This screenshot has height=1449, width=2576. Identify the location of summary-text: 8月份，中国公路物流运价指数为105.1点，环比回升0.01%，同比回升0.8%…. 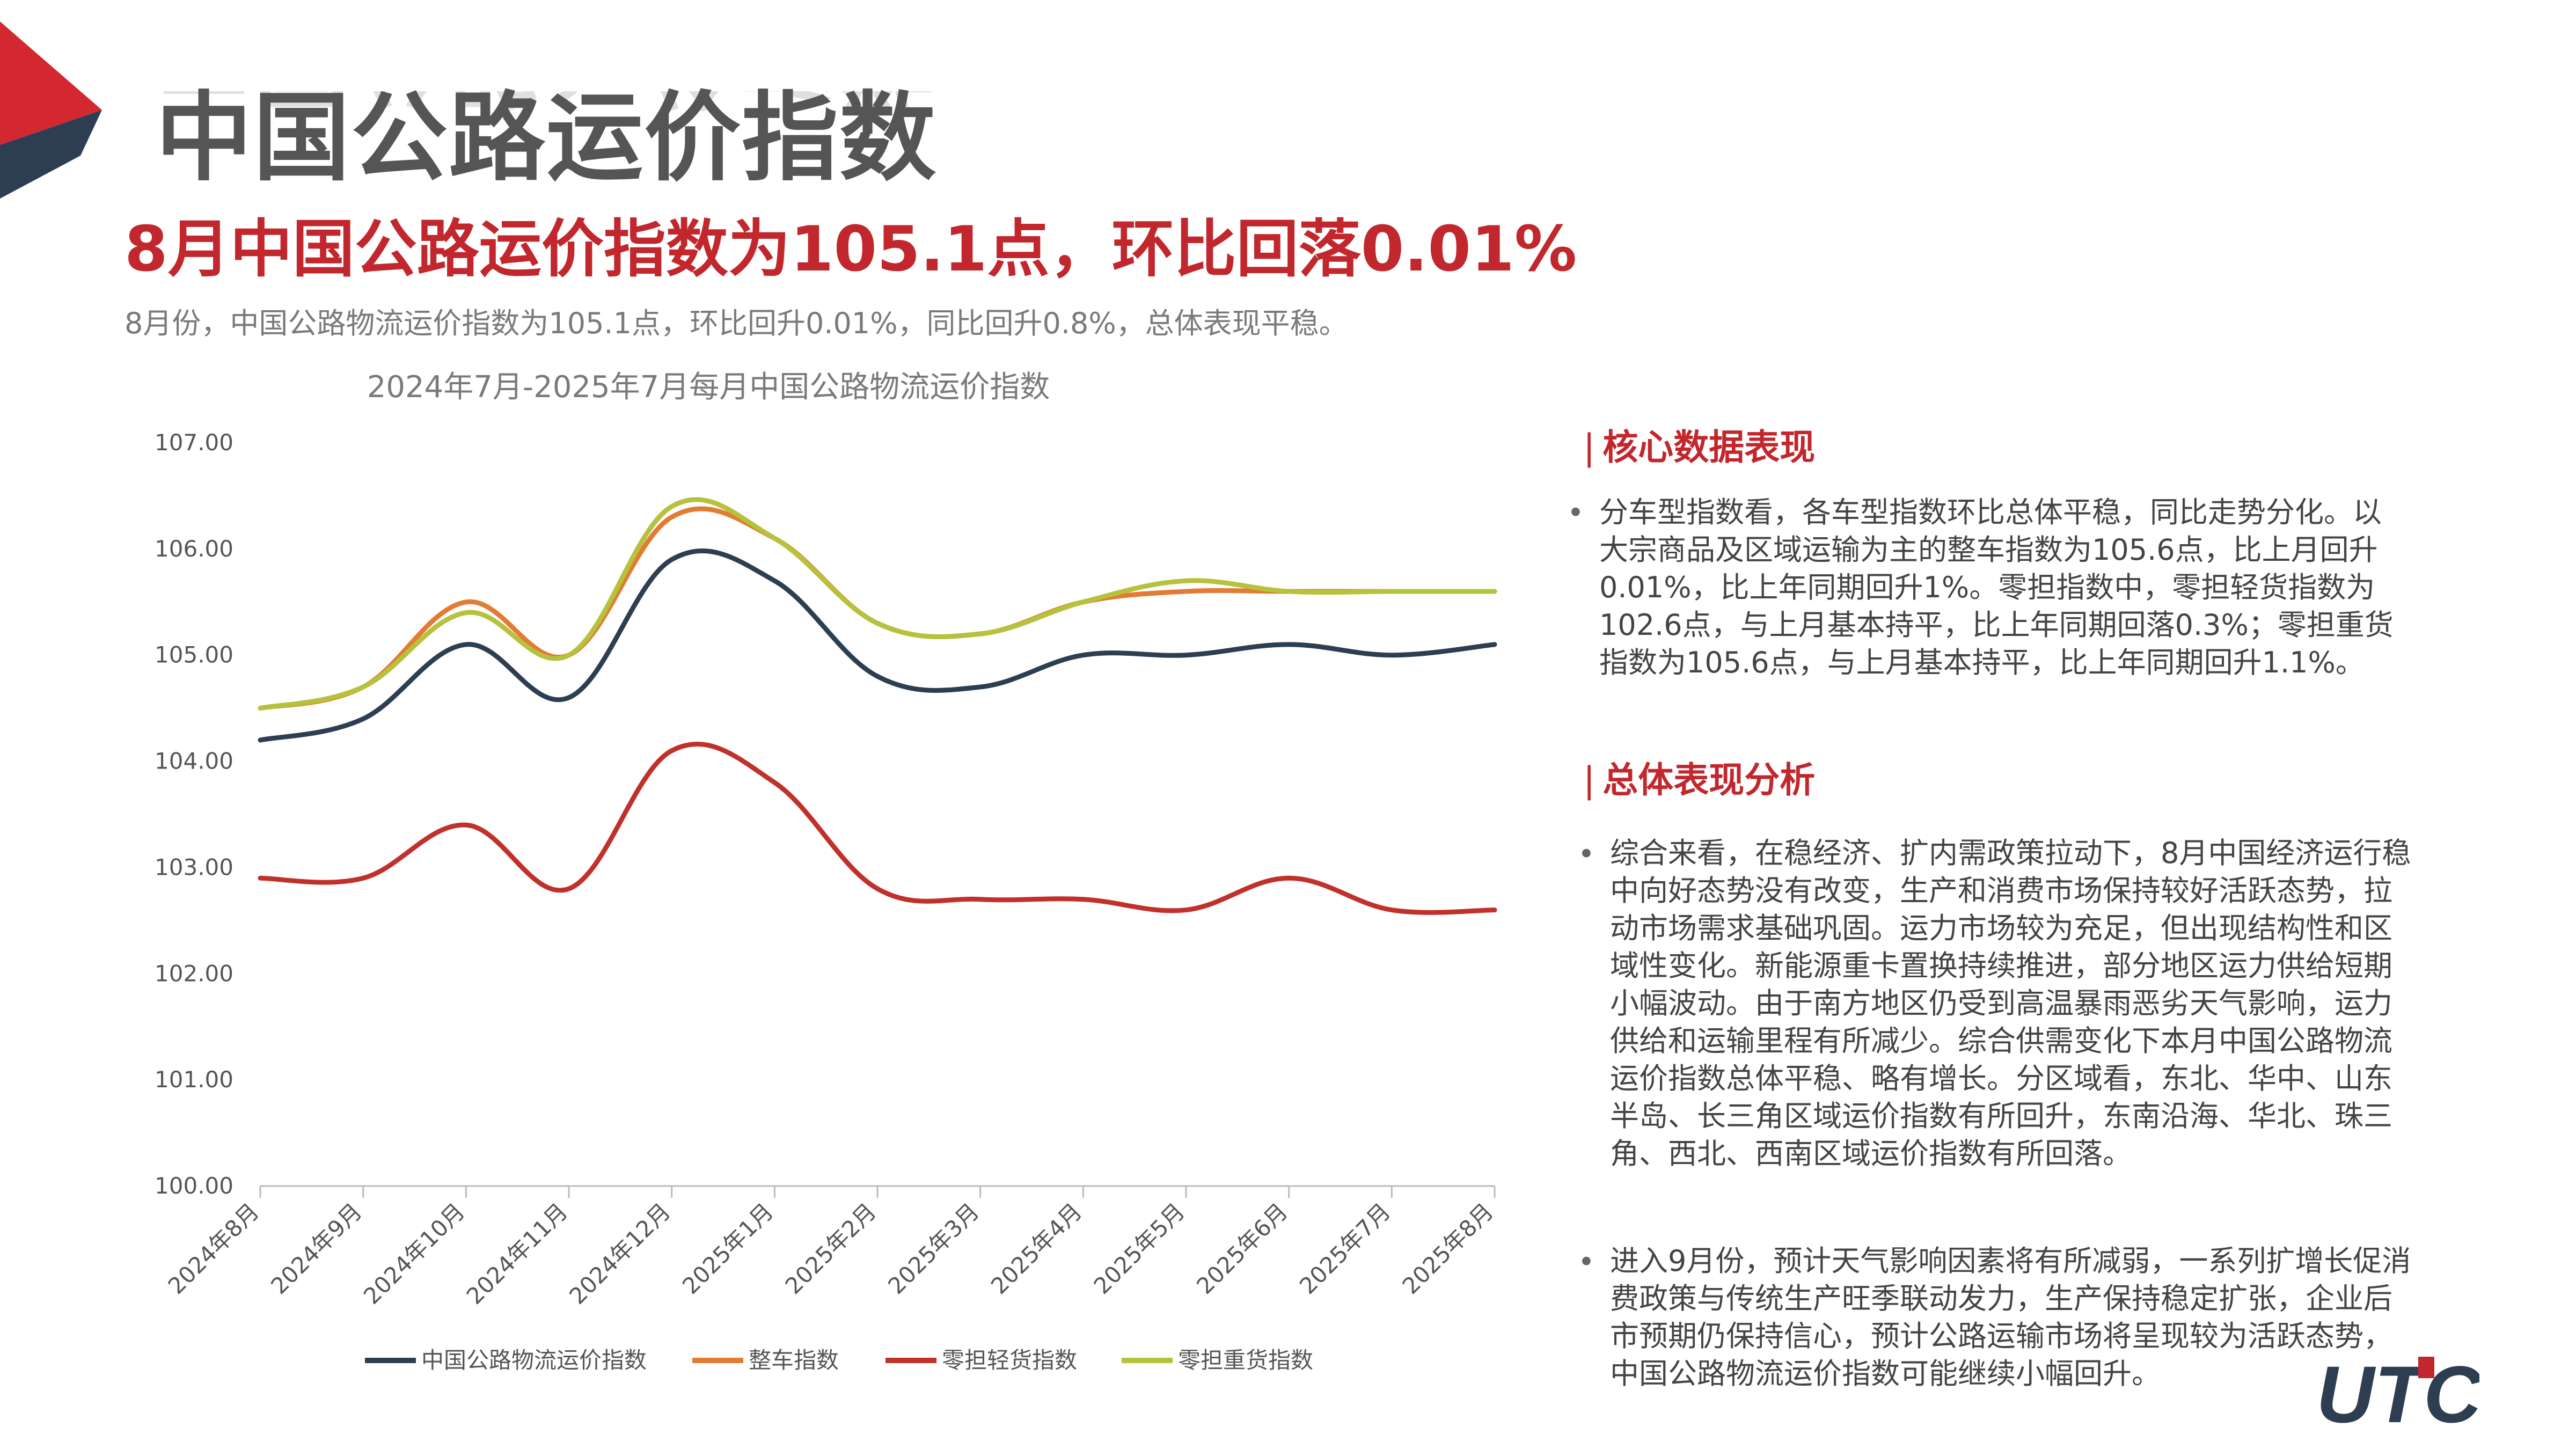
(736, 323).